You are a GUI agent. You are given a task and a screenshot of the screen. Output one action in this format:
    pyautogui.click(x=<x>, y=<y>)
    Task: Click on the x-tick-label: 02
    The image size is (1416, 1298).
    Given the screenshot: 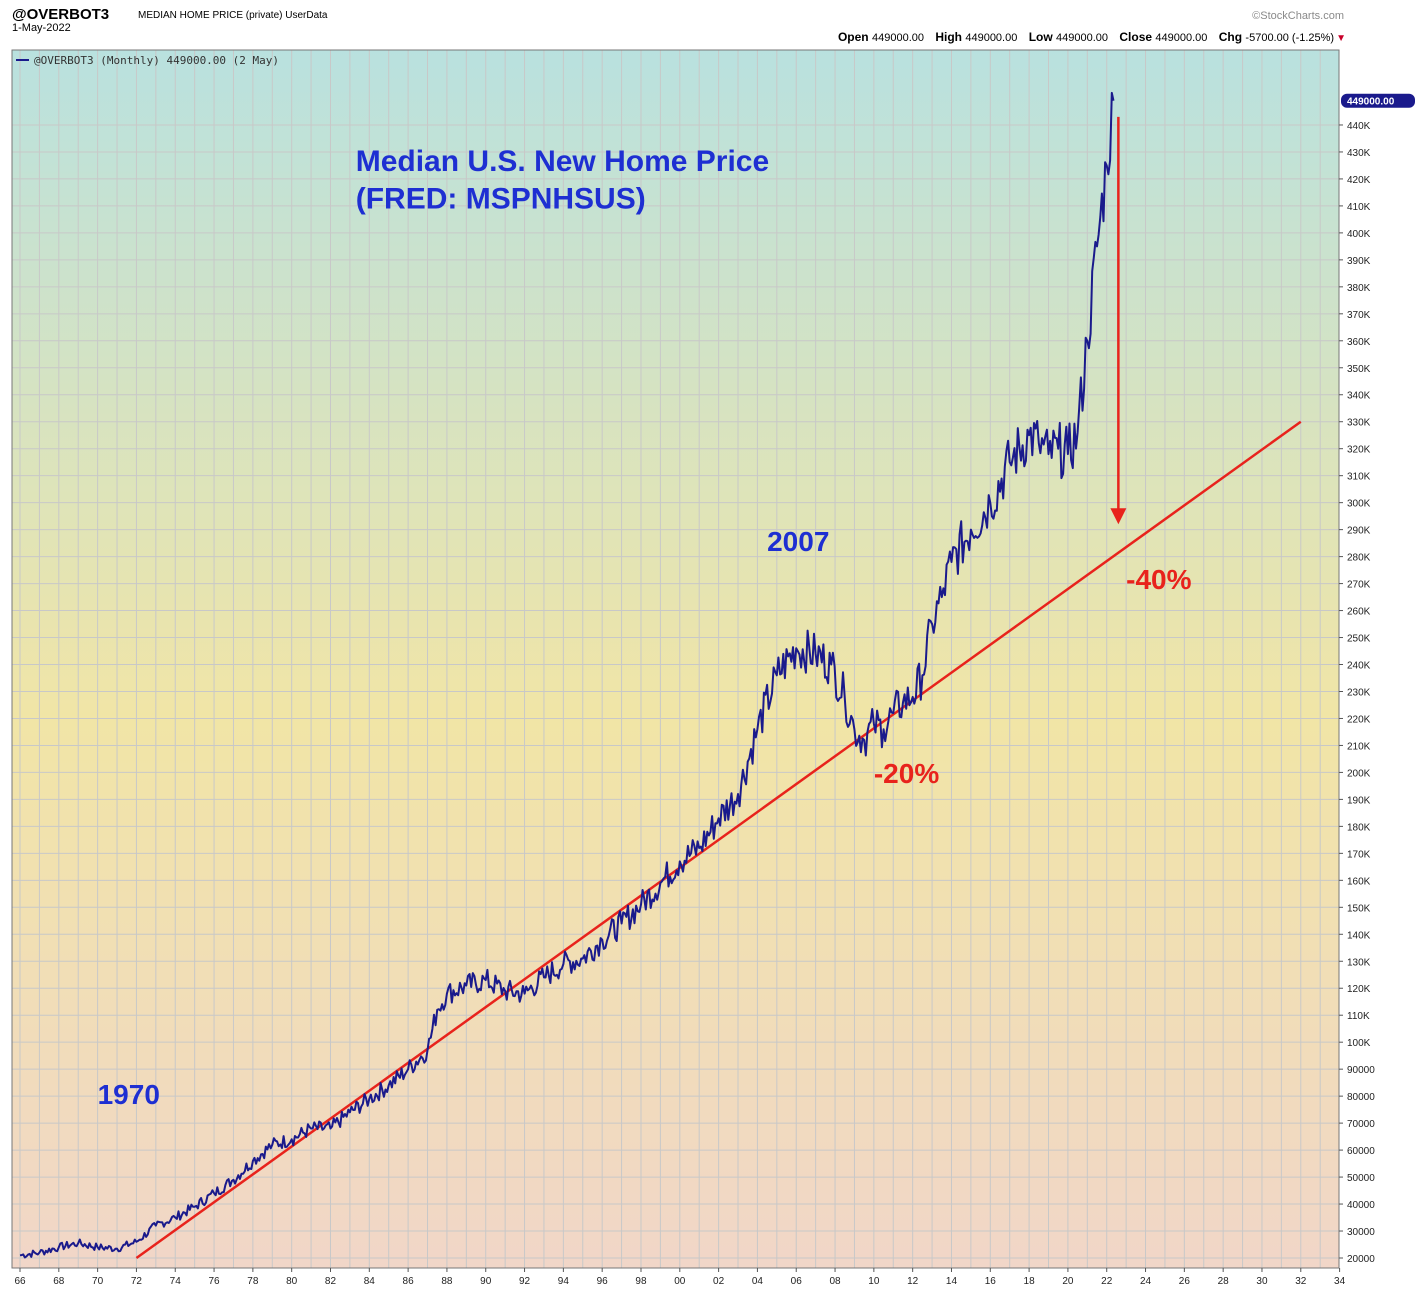 What is the action you would take?
    pyautogui.click(x=719, y=1281)
    